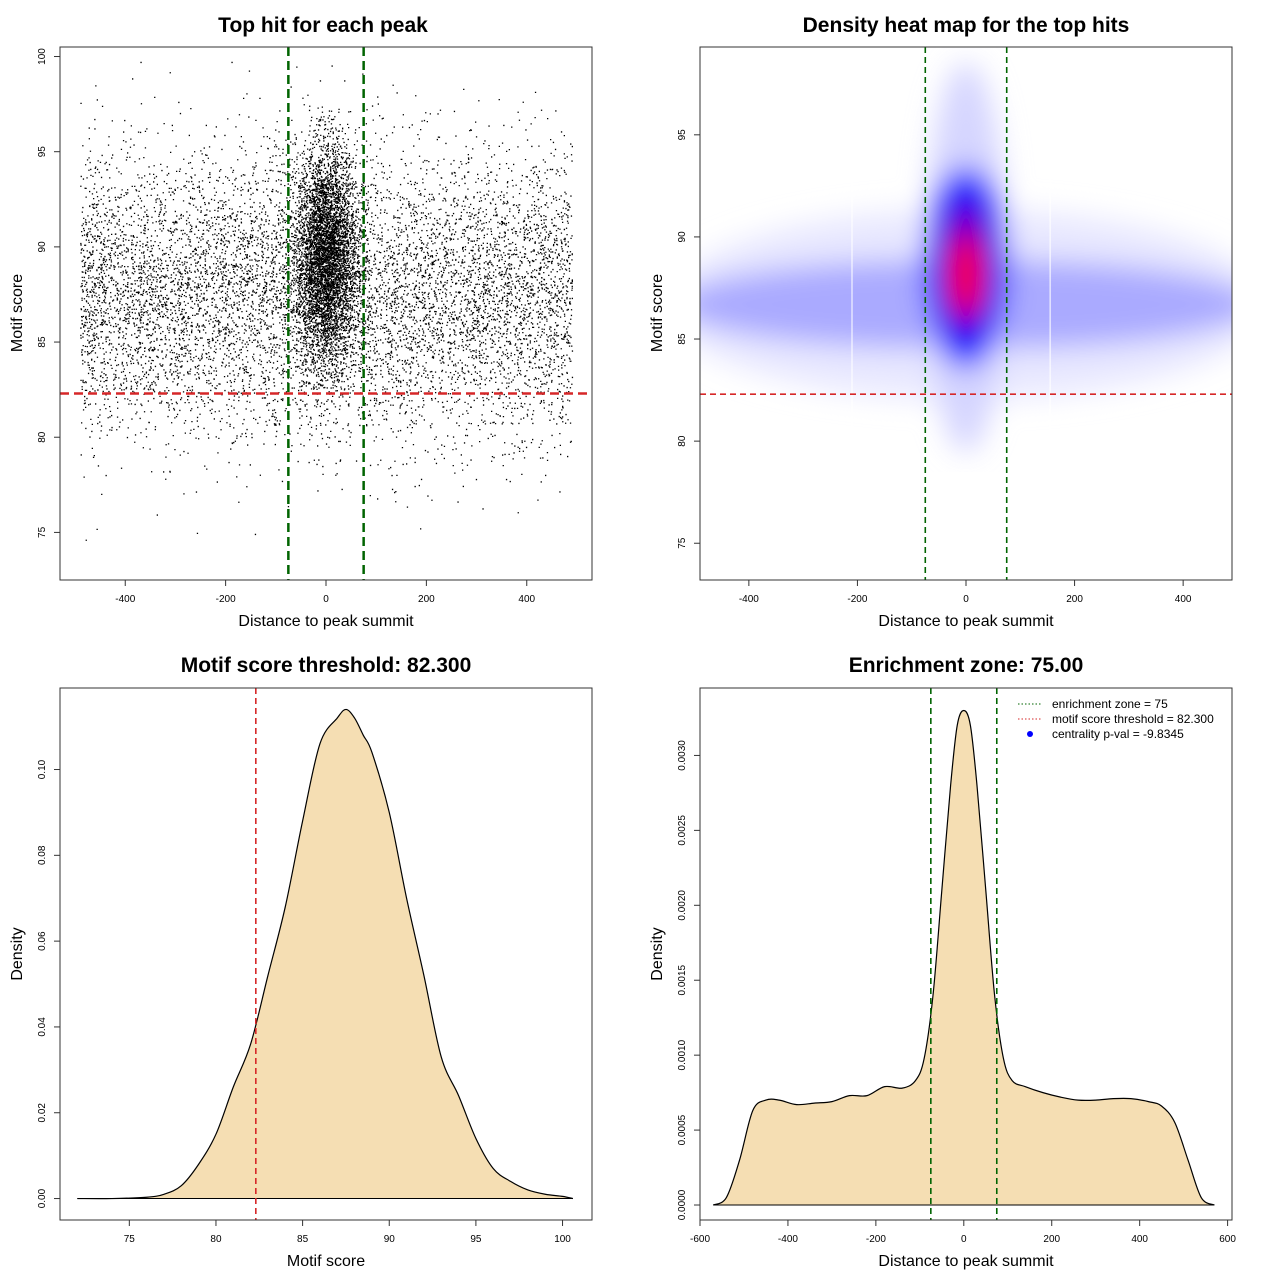 Image resolution: width=1280 pixels, height=1280 pixels. I want to click on y-axis-ticks: 75 80 85 90 95 100, so click(48, 293).